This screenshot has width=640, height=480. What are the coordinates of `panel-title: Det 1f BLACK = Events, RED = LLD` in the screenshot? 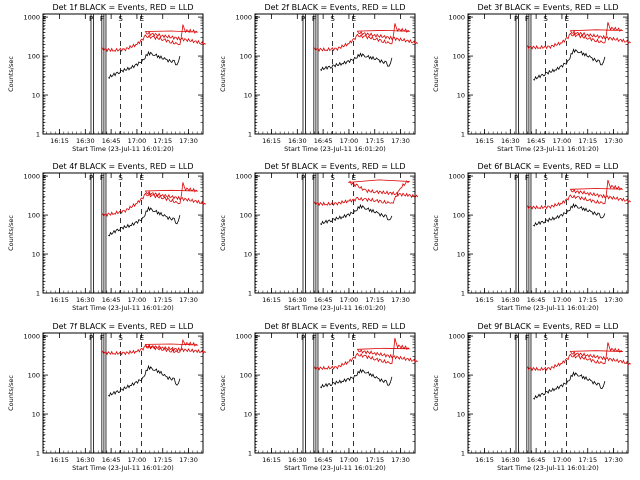 It's located at (122, 7).